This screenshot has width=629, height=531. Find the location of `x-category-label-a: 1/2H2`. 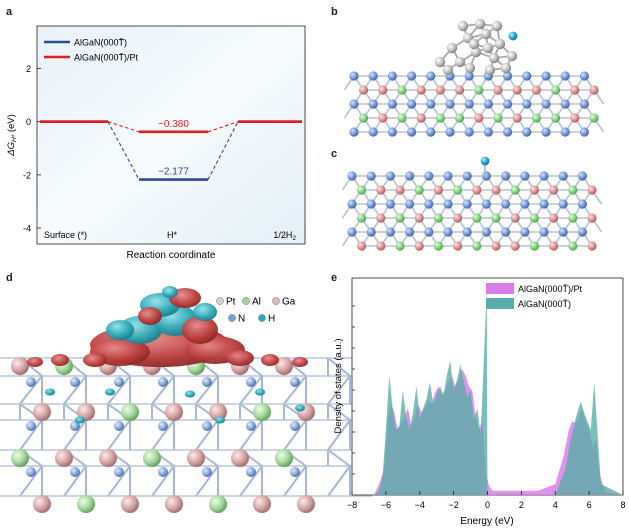

x-category-label-a: 1/2H2 is located at coordinates (284, 236).